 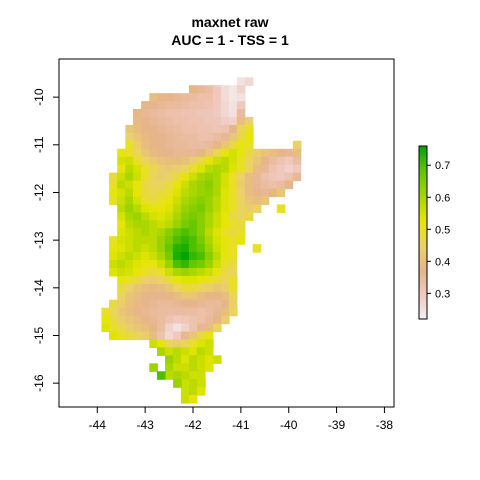 What do you see at coordinates (241, 419) in the screenshot?
I see `x-axis: -44 -43 -42 -41 -40 -39 -38` at bounding box center [241, 419].